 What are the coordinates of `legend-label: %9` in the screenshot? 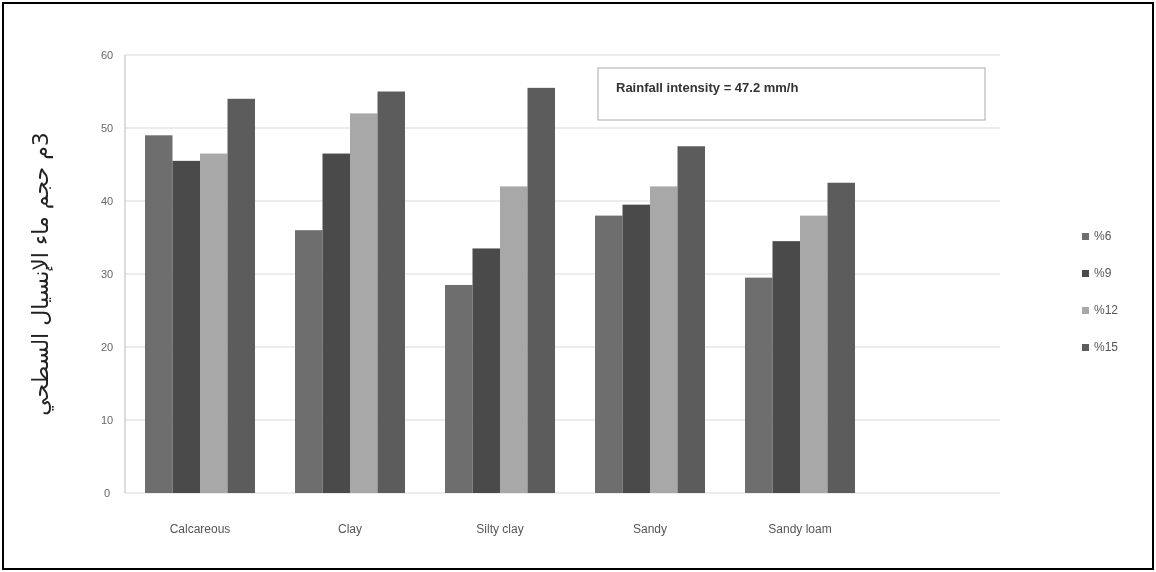 It's located at (1103, 273).